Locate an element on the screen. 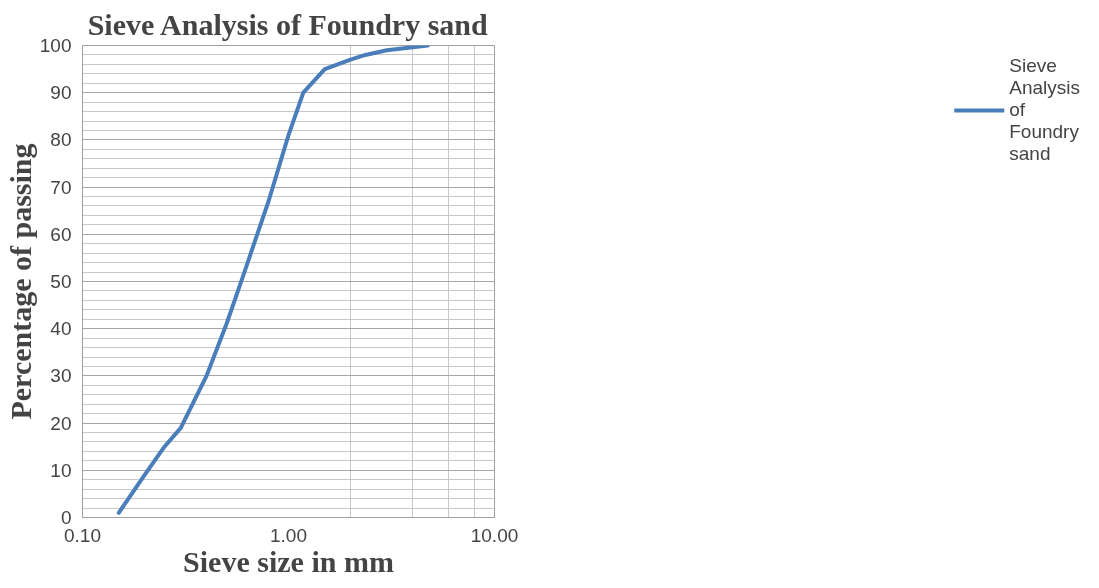  x-tick-label: 1.00 is located at coordinates (288, 535).